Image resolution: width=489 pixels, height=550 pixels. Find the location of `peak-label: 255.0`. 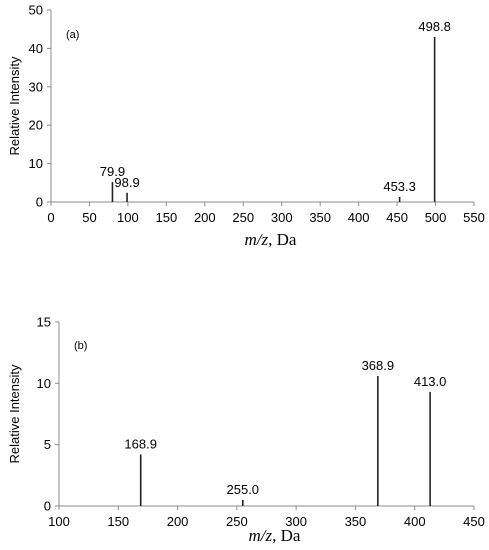

peak-label: 255.0 is located at coordinates (243, 489).